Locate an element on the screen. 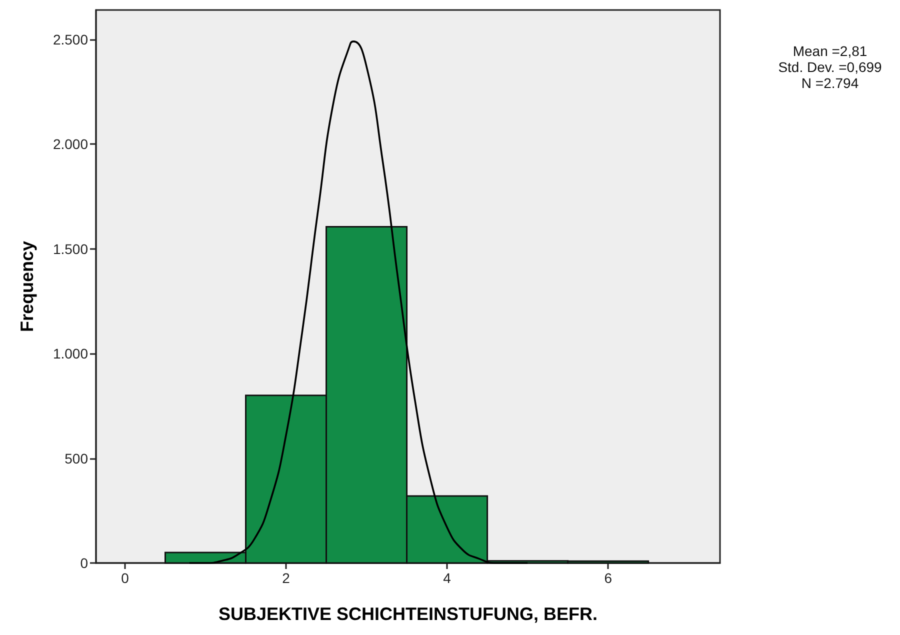  y-tick-label: 2.000 is located at coordinates (70, 144).